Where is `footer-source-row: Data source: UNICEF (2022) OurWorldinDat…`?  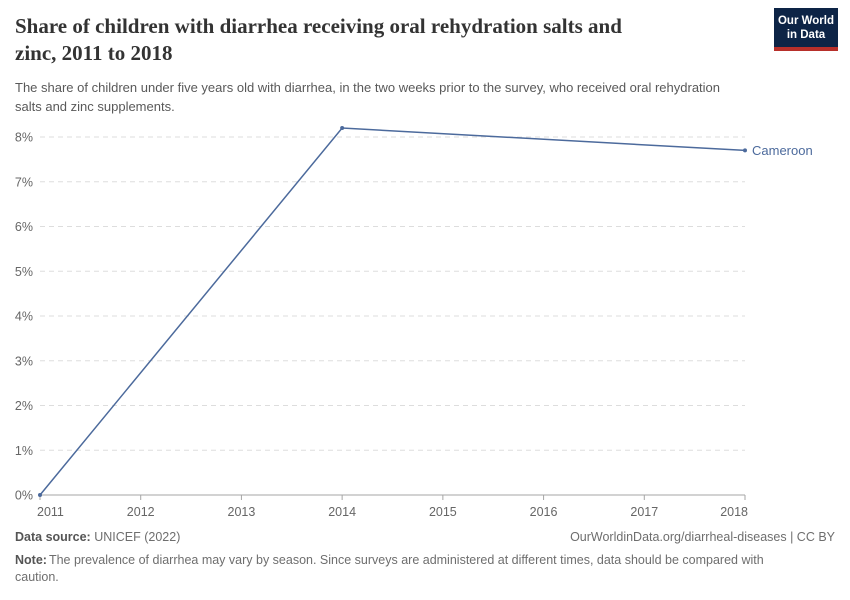
footer-source-row: Data source: UNICEF (2022) OurWorldinDat… is located at coordinates (425, 537).